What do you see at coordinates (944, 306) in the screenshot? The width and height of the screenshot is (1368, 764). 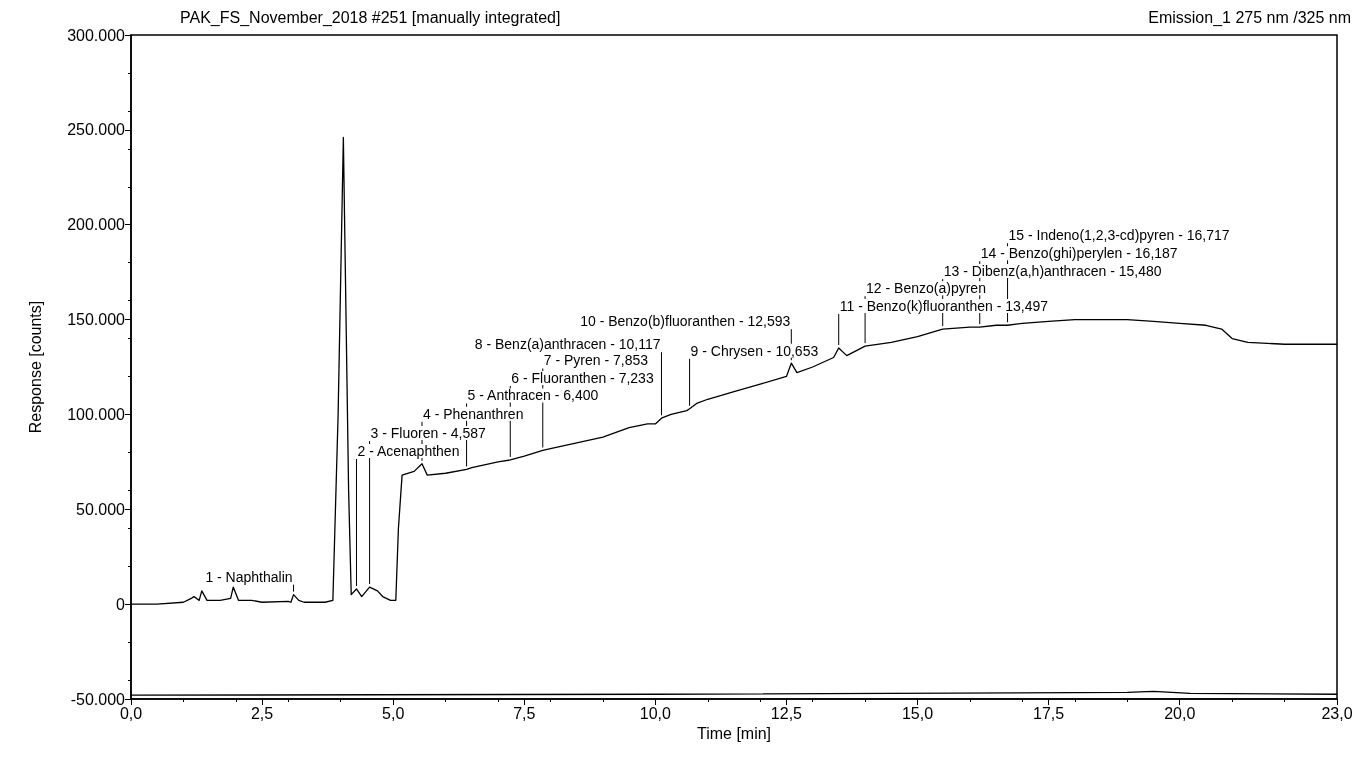 I see `annotation: 11 - Benzo(k)fluoranthen - 13,497` at bounding box center [944, 306].